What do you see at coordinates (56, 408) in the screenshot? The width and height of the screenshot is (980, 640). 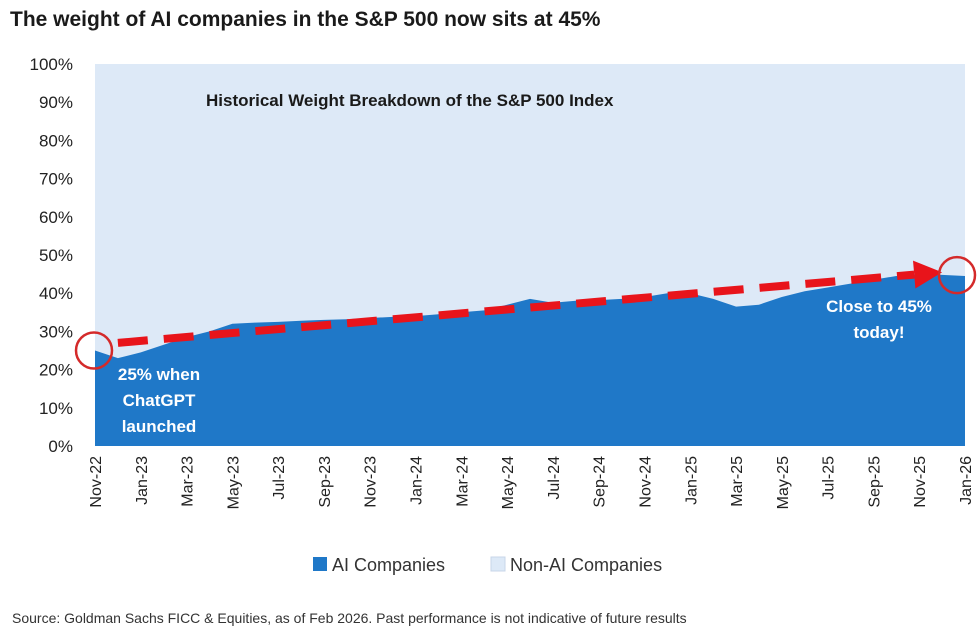 I see `y-tick-label: 10%` at bounding box center [56, 408].